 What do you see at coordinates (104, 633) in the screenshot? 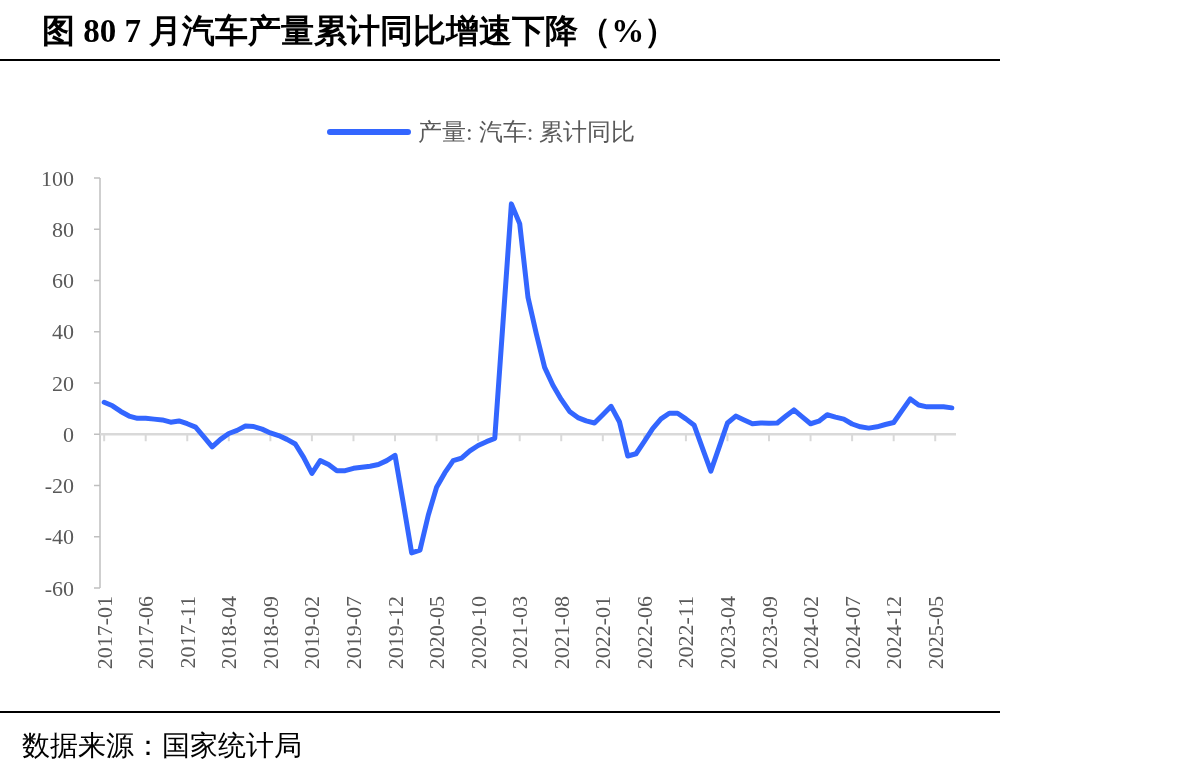
I see `x-tick-label: 2017-01` at bounding box center [104, 633].